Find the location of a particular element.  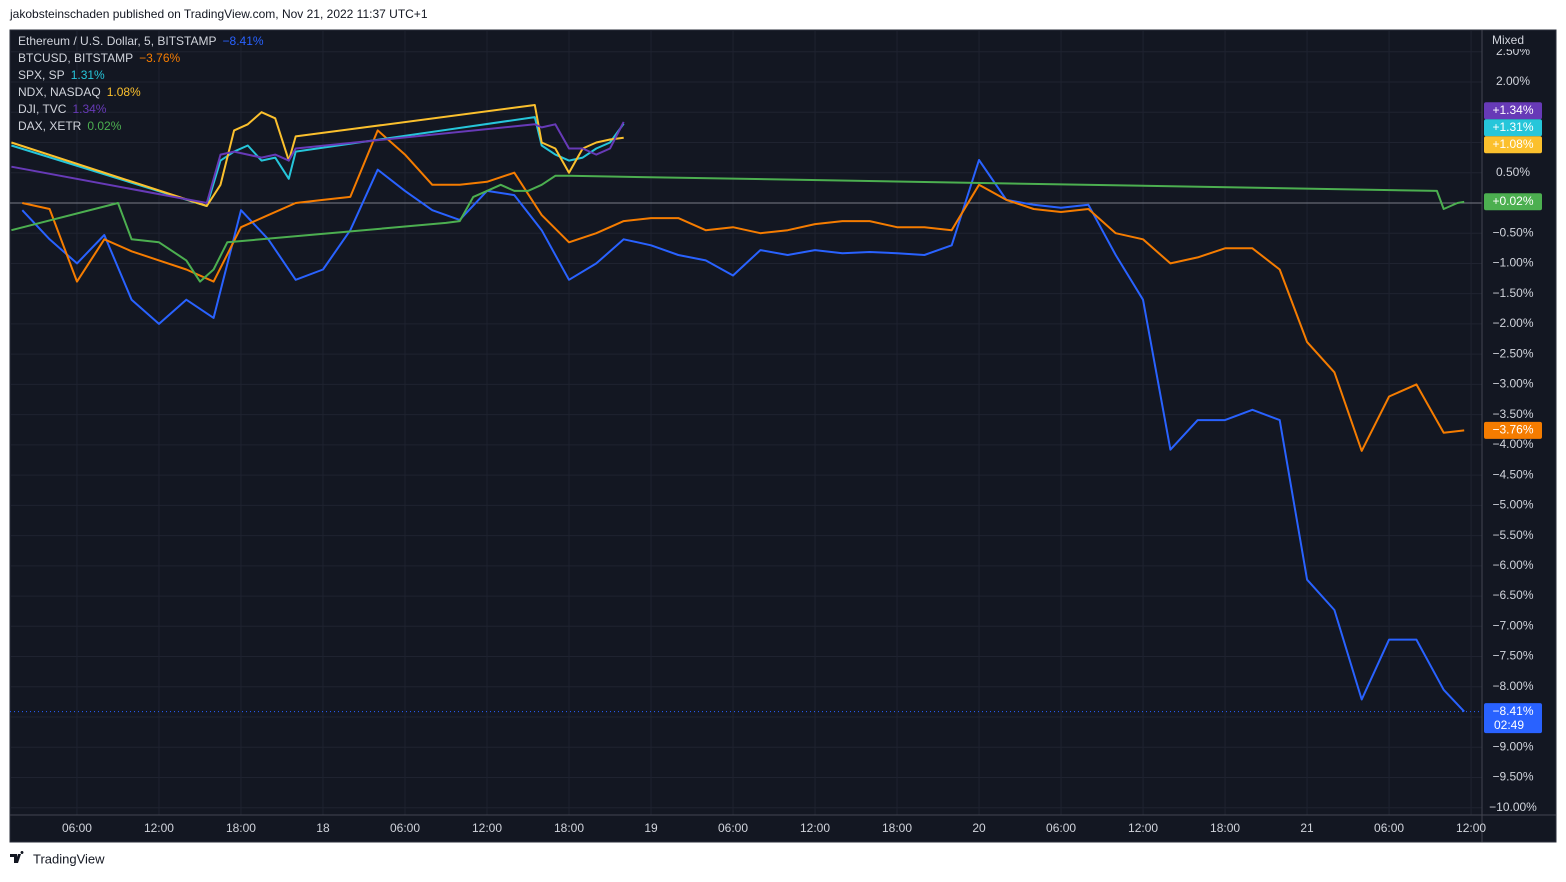

legend-name: Ethereum / U.S. Dollar, 5, BITSTAMP is located at coordinates (117, 41).